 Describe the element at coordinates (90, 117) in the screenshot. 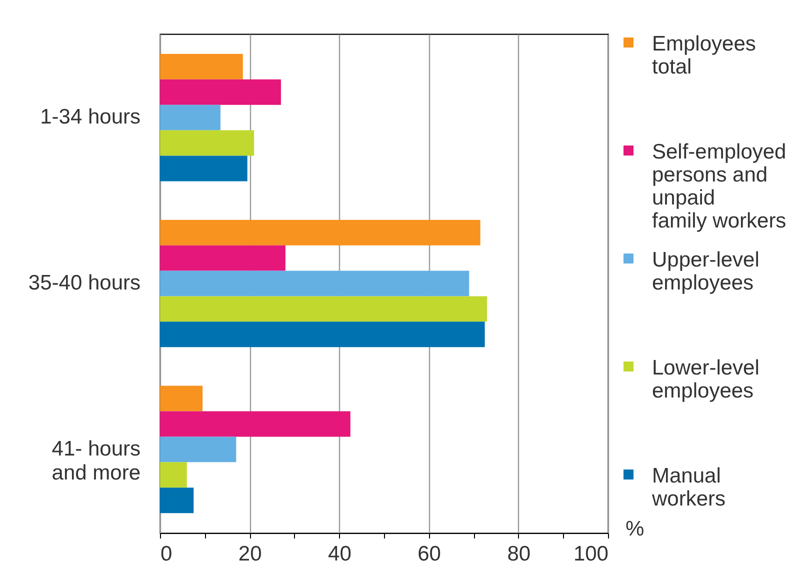

I see `y-tick-label: 1-34 hours` at that location.